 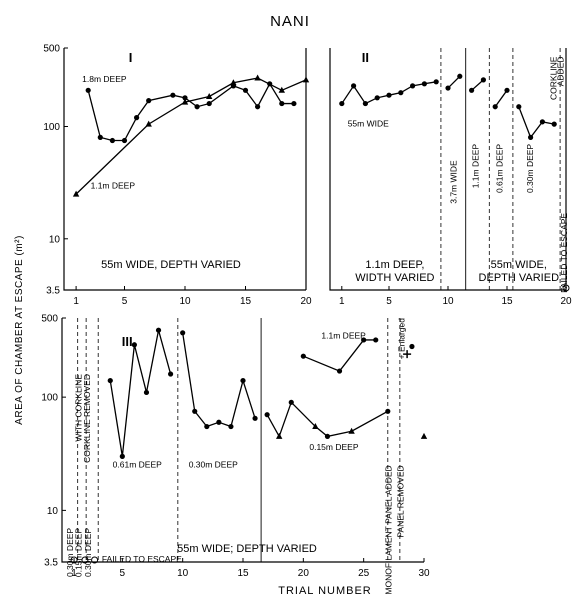 I want to click on panel-caption: DEPTH VARIED, so click(x=519, y=278).